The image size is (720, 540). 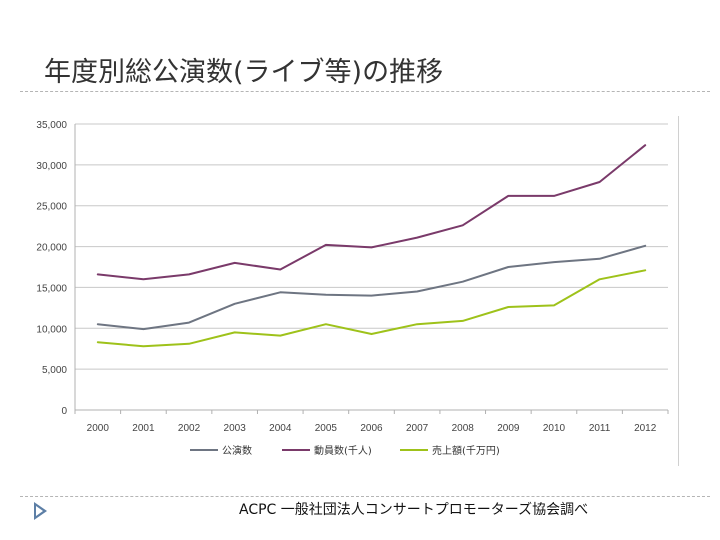 I want to click on footer-divider, so click(x=365, y=496).